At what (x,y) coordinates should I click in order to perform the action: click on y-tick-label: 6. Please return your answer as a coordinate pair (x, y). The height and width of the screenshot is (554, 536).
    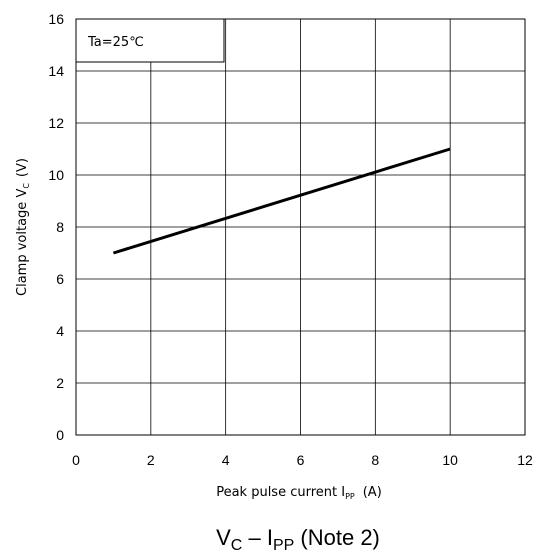
    Looking at the image, I should click on (60, 279).